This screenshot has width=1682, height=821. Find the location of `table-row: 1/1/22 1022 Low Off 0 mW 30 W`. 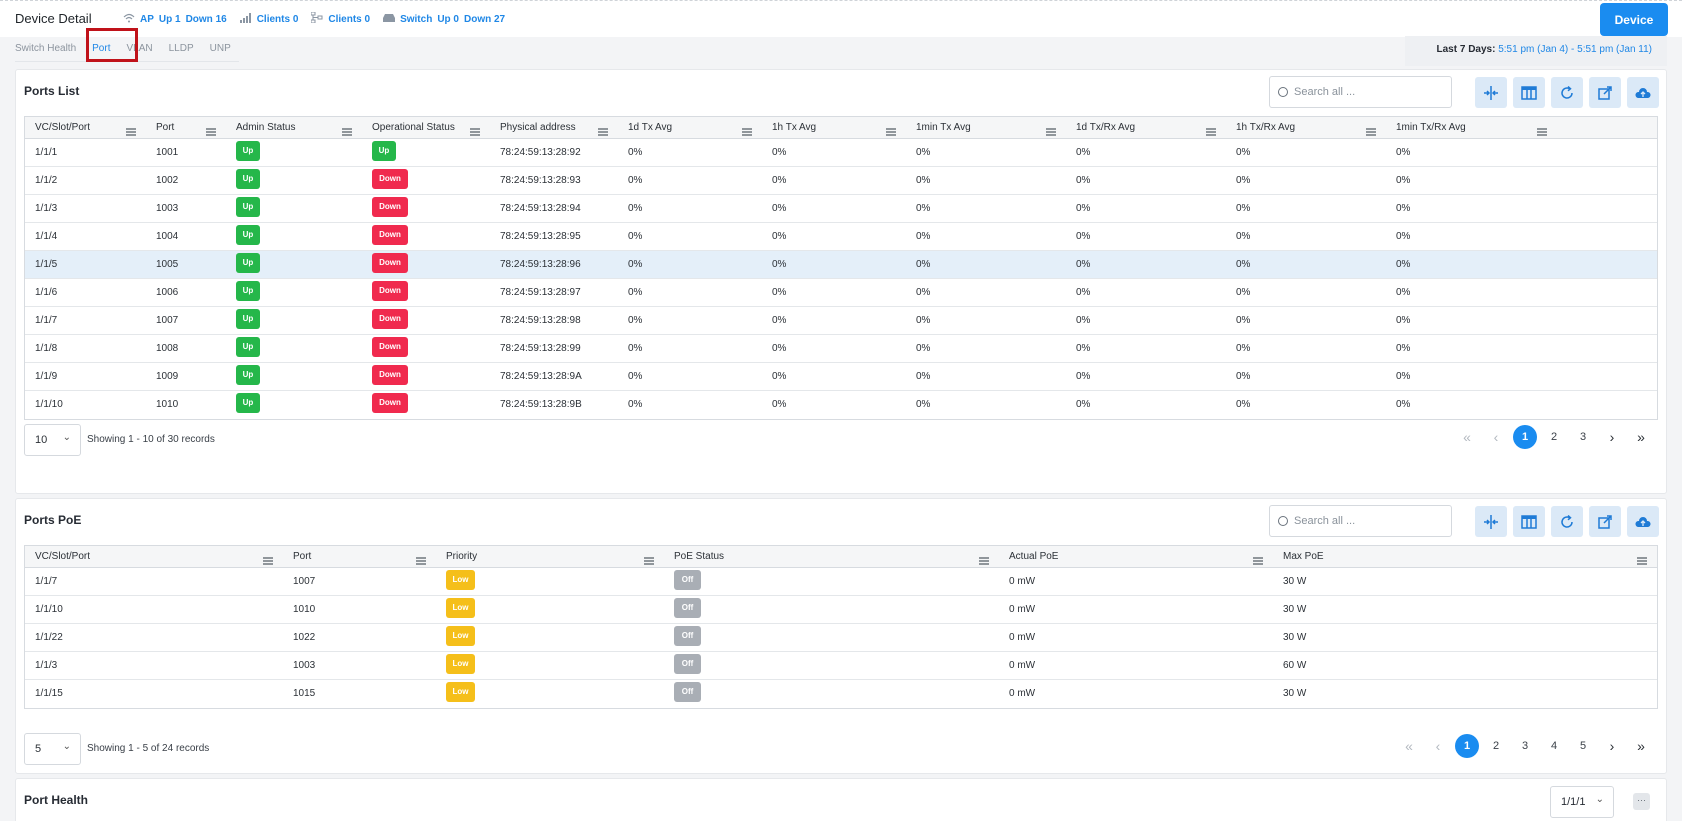

table-row: 1/1/22 1022 Low Off 0 mW 30 W is located at coordinates (841, 638).